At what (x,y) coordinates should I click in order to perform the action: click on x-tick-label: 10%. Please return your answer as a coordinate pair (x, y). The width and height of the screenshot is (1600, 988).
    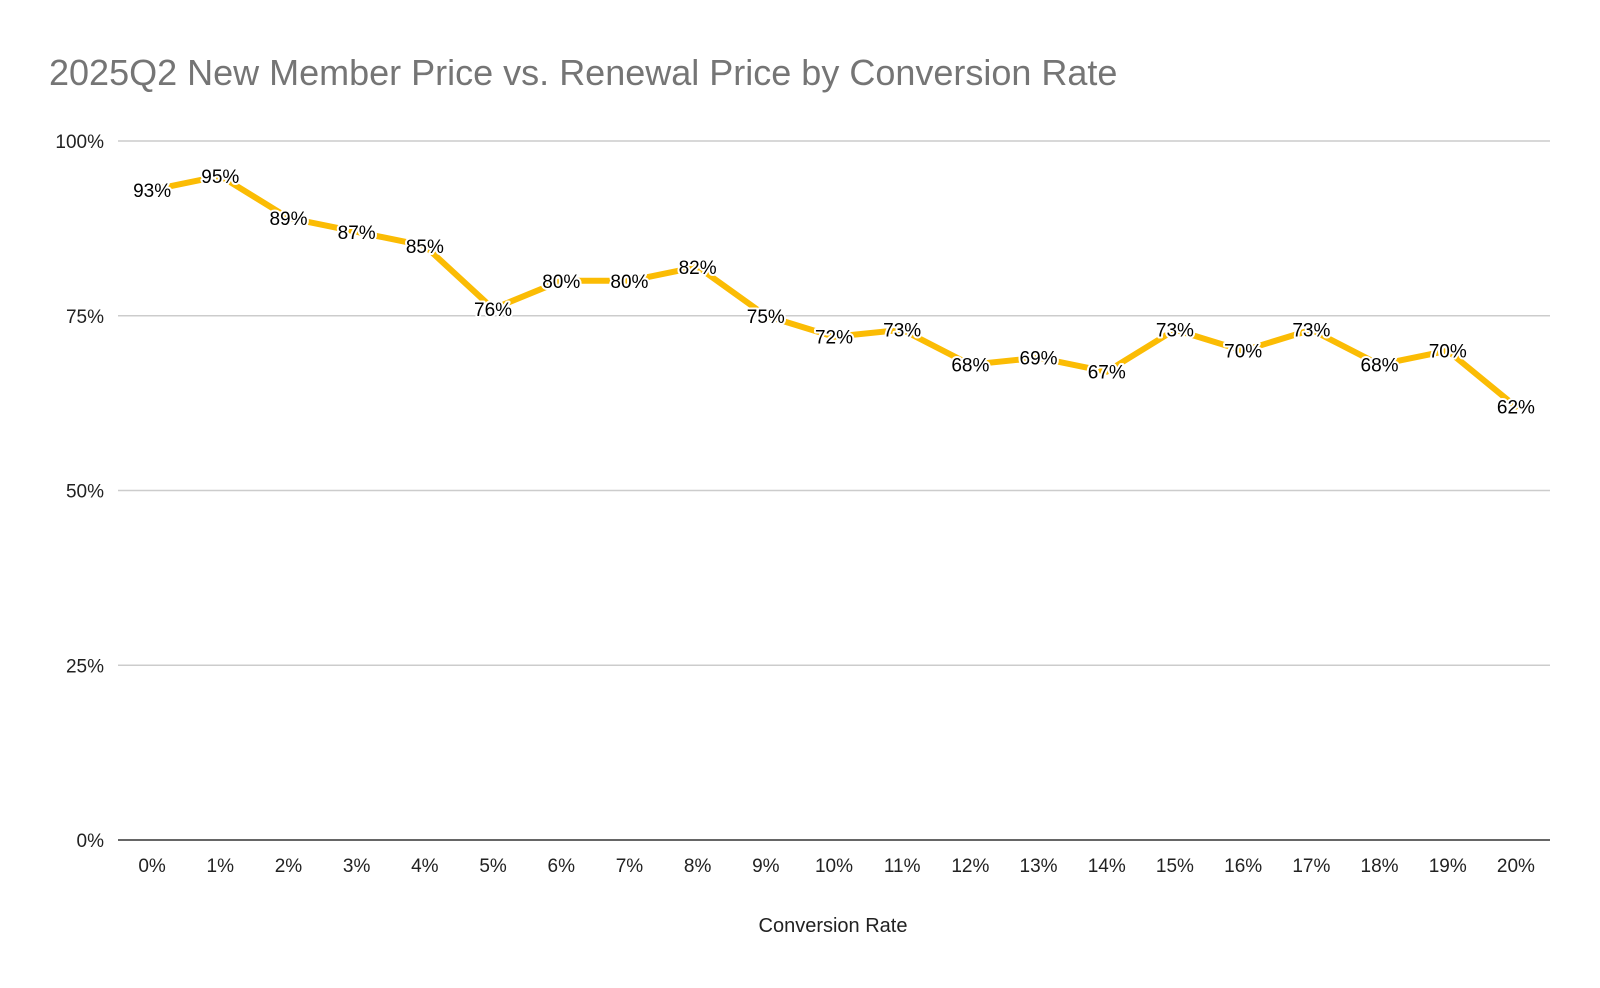
    Looking at the image, I should click on (834, 866).